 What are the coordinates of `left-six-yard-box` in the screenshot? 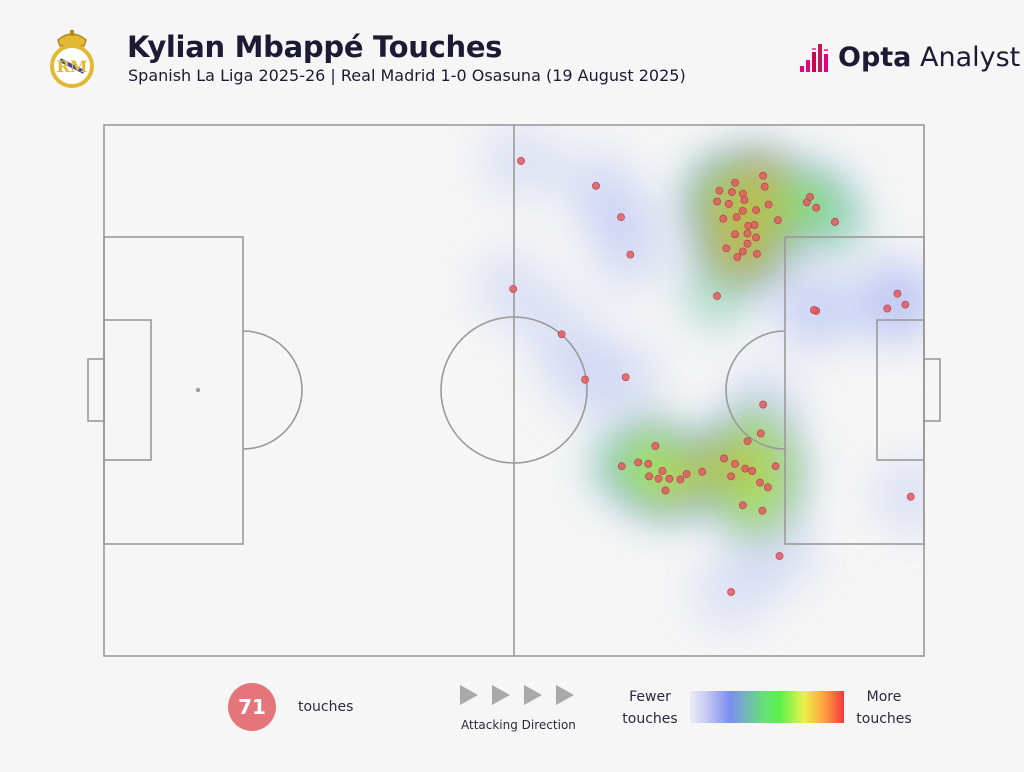 It's located at (127, 390).